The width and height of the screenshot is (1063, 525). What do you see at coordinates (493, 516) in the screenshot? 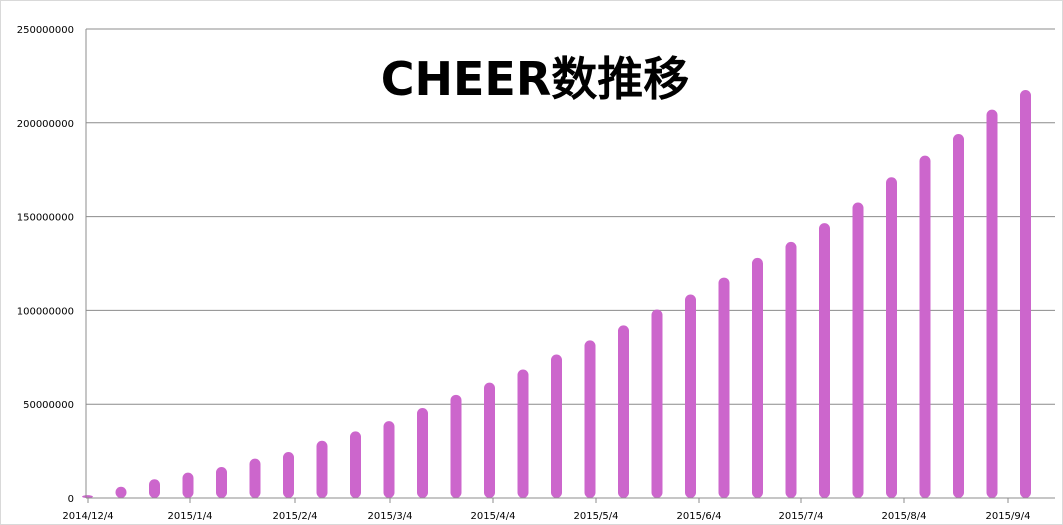
I see `x-tick-label: 2015/4/4` at bounding box center [493, 516].